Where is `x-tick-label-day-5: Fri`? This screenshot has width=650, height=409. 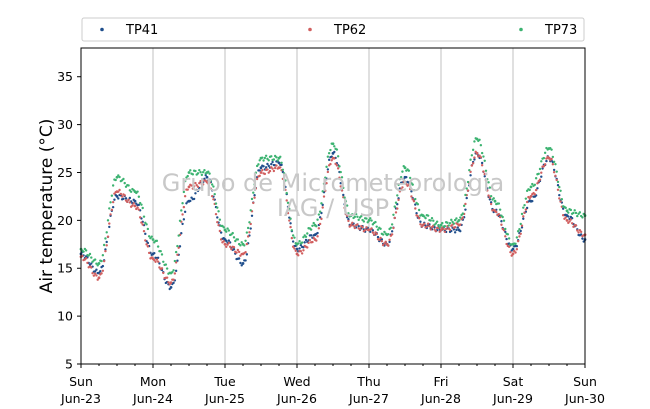
x-tick-label-day-5: Fri is located at coordinates (441, 381).